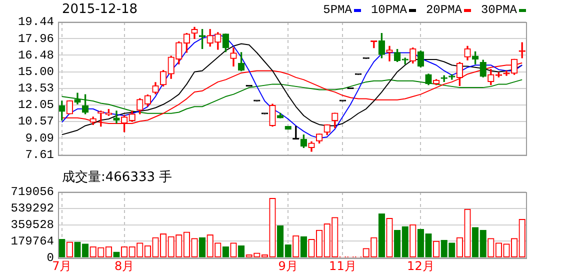  I want to click on x-tick-label: 11月, so click(342, 265).